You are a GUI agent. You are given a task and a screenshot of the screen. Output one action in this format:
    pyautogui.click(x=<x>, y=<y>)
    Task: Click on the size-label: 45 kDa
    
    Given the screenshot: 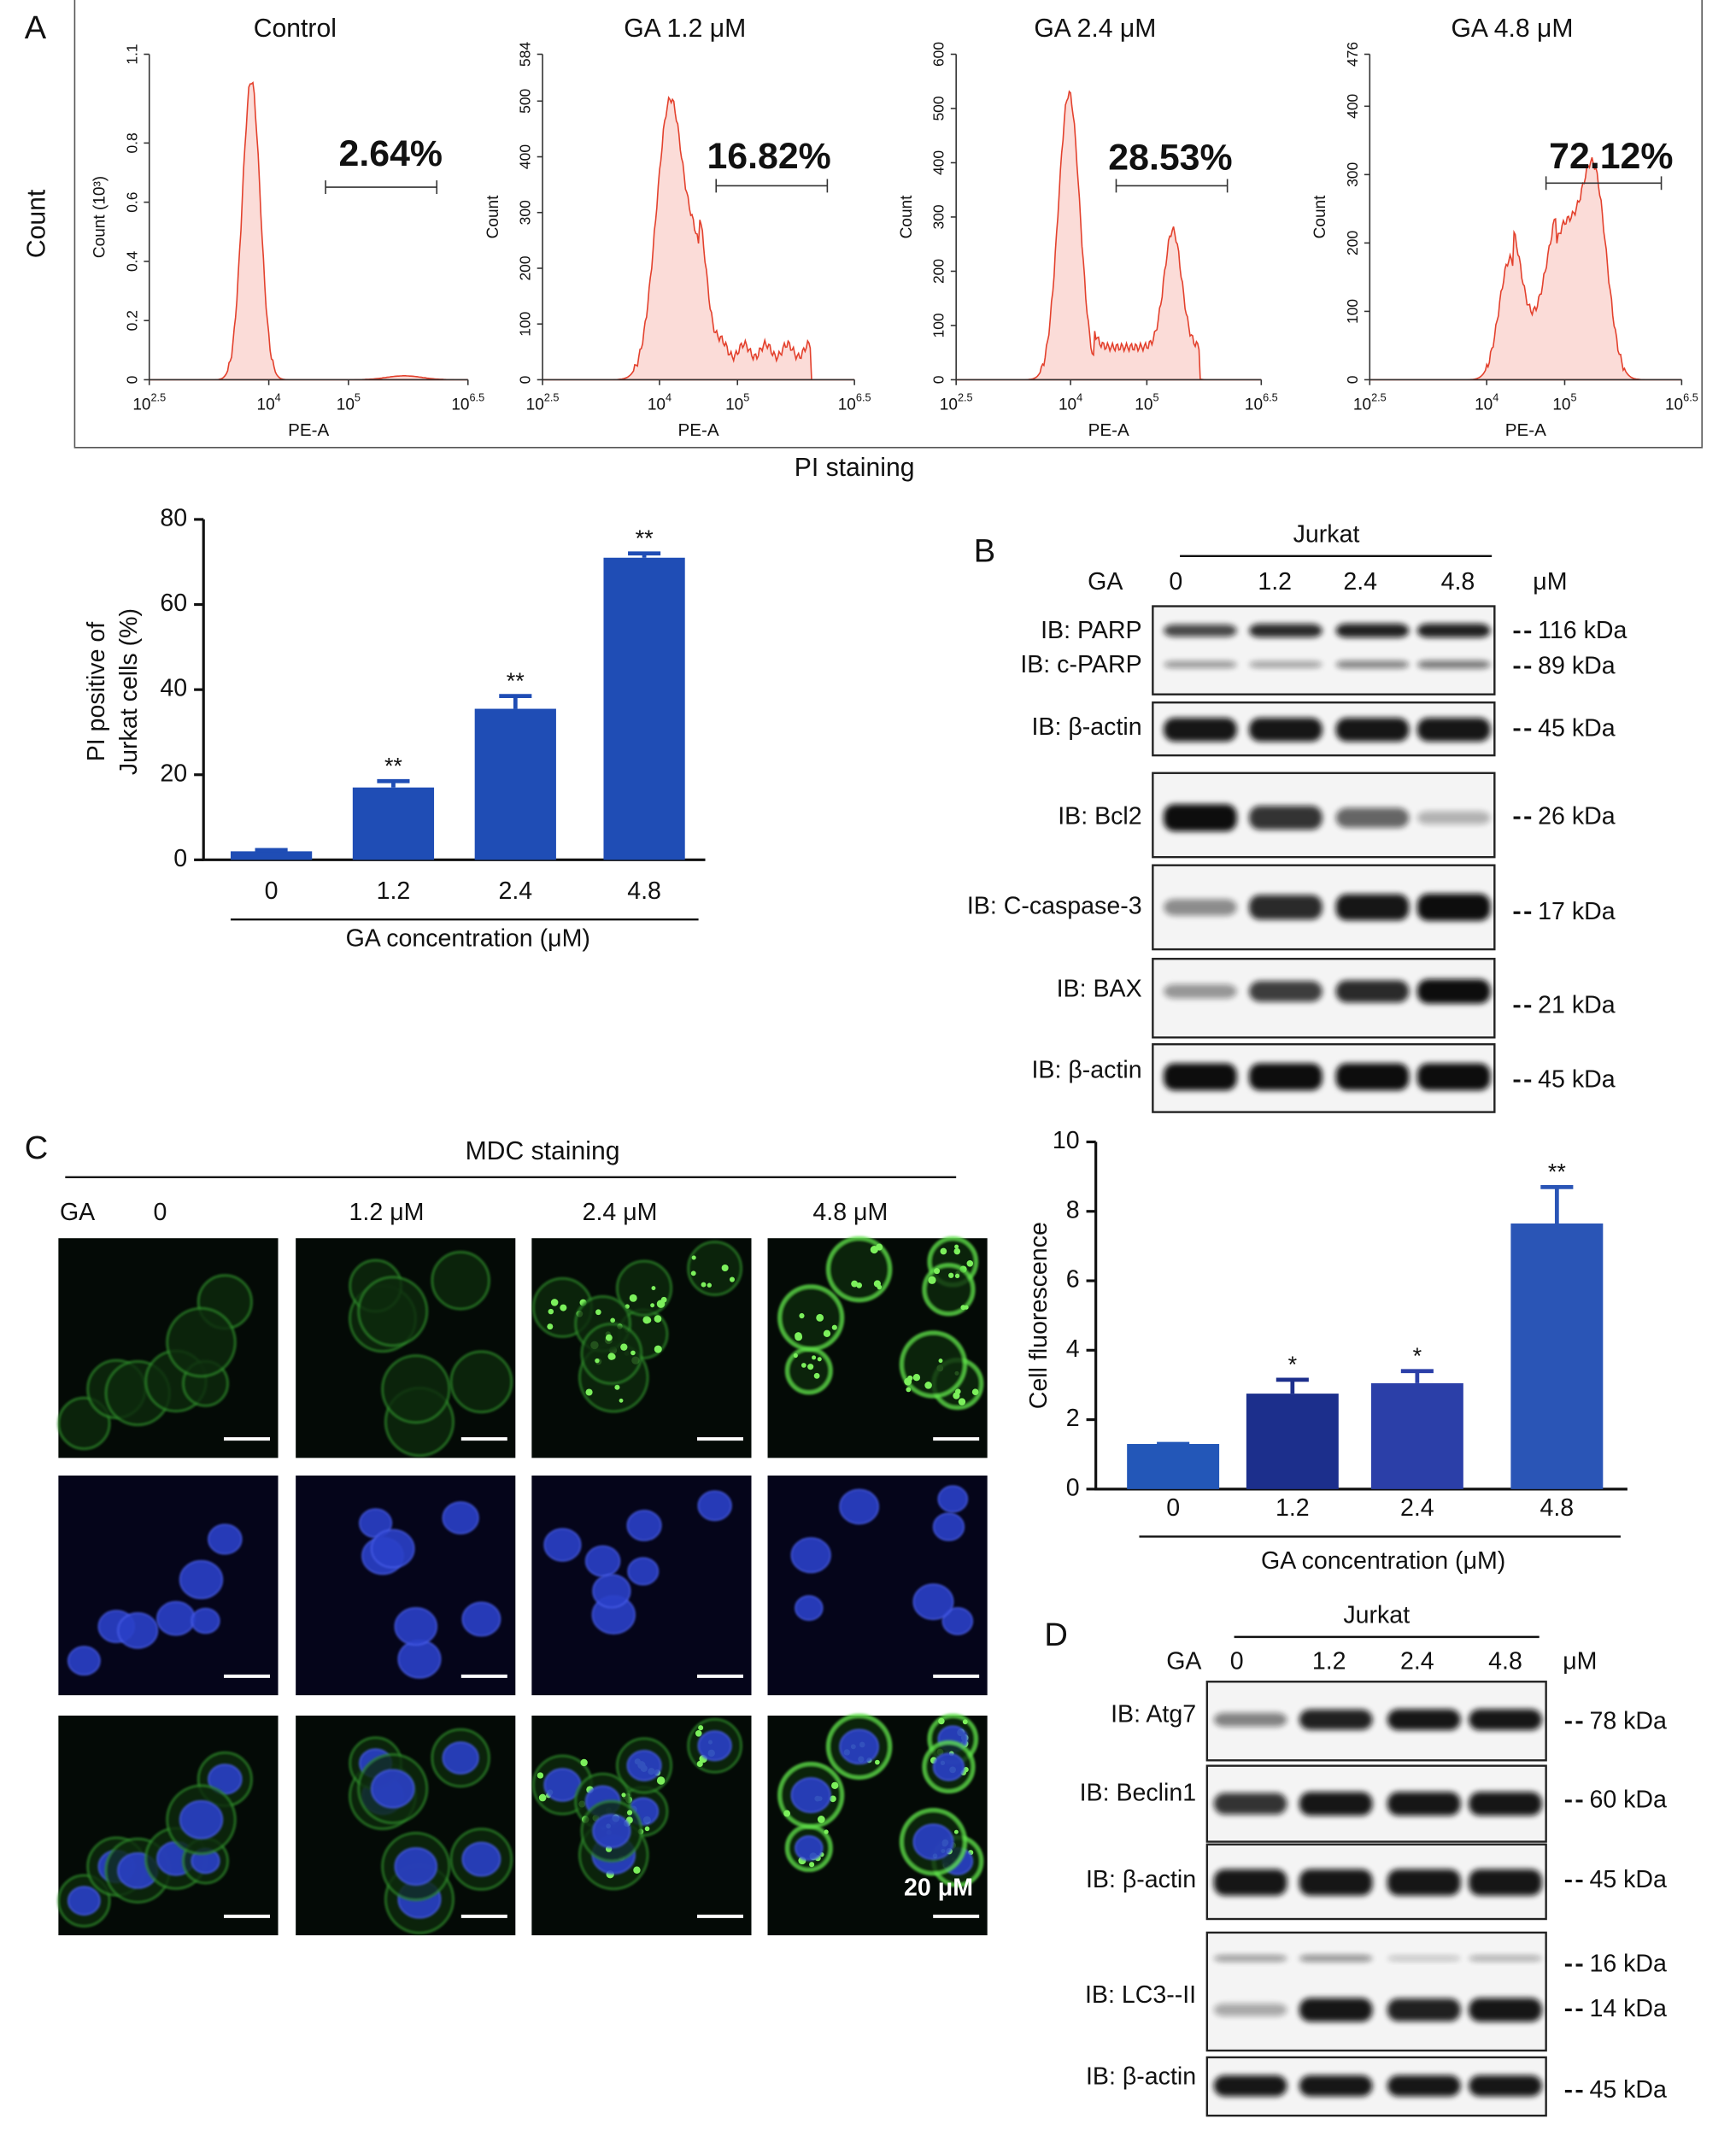 What is the action you would take?
    pyautogui.click(x=1577, y=1080)
    